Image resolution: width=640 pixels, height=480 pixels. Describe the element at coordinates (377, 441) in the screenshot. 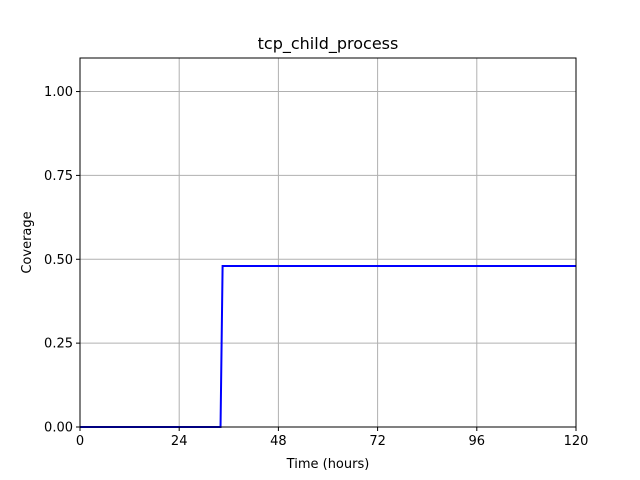

I see `x-tick-label-3: 72` at that location.